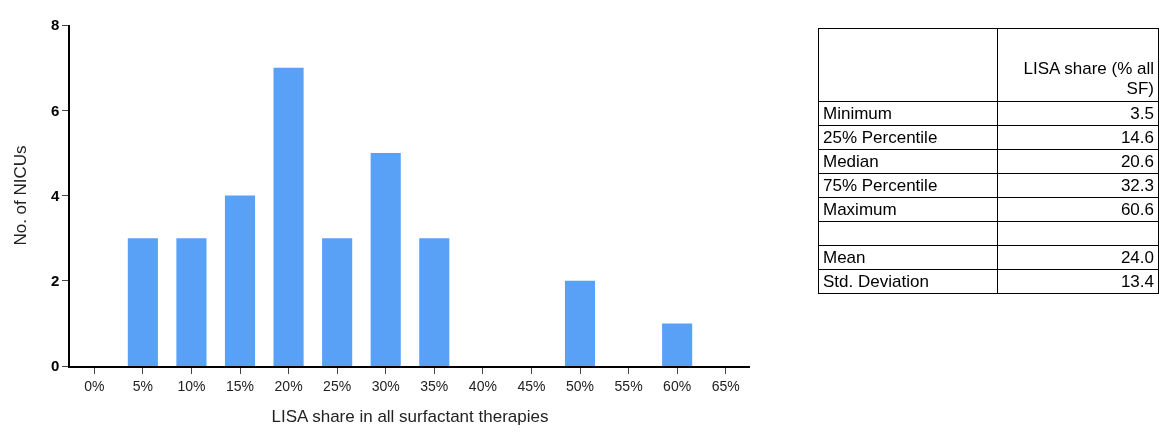 The image size is (1159, 446). I want to click on y-tick-label: 0, so click(55, 366).